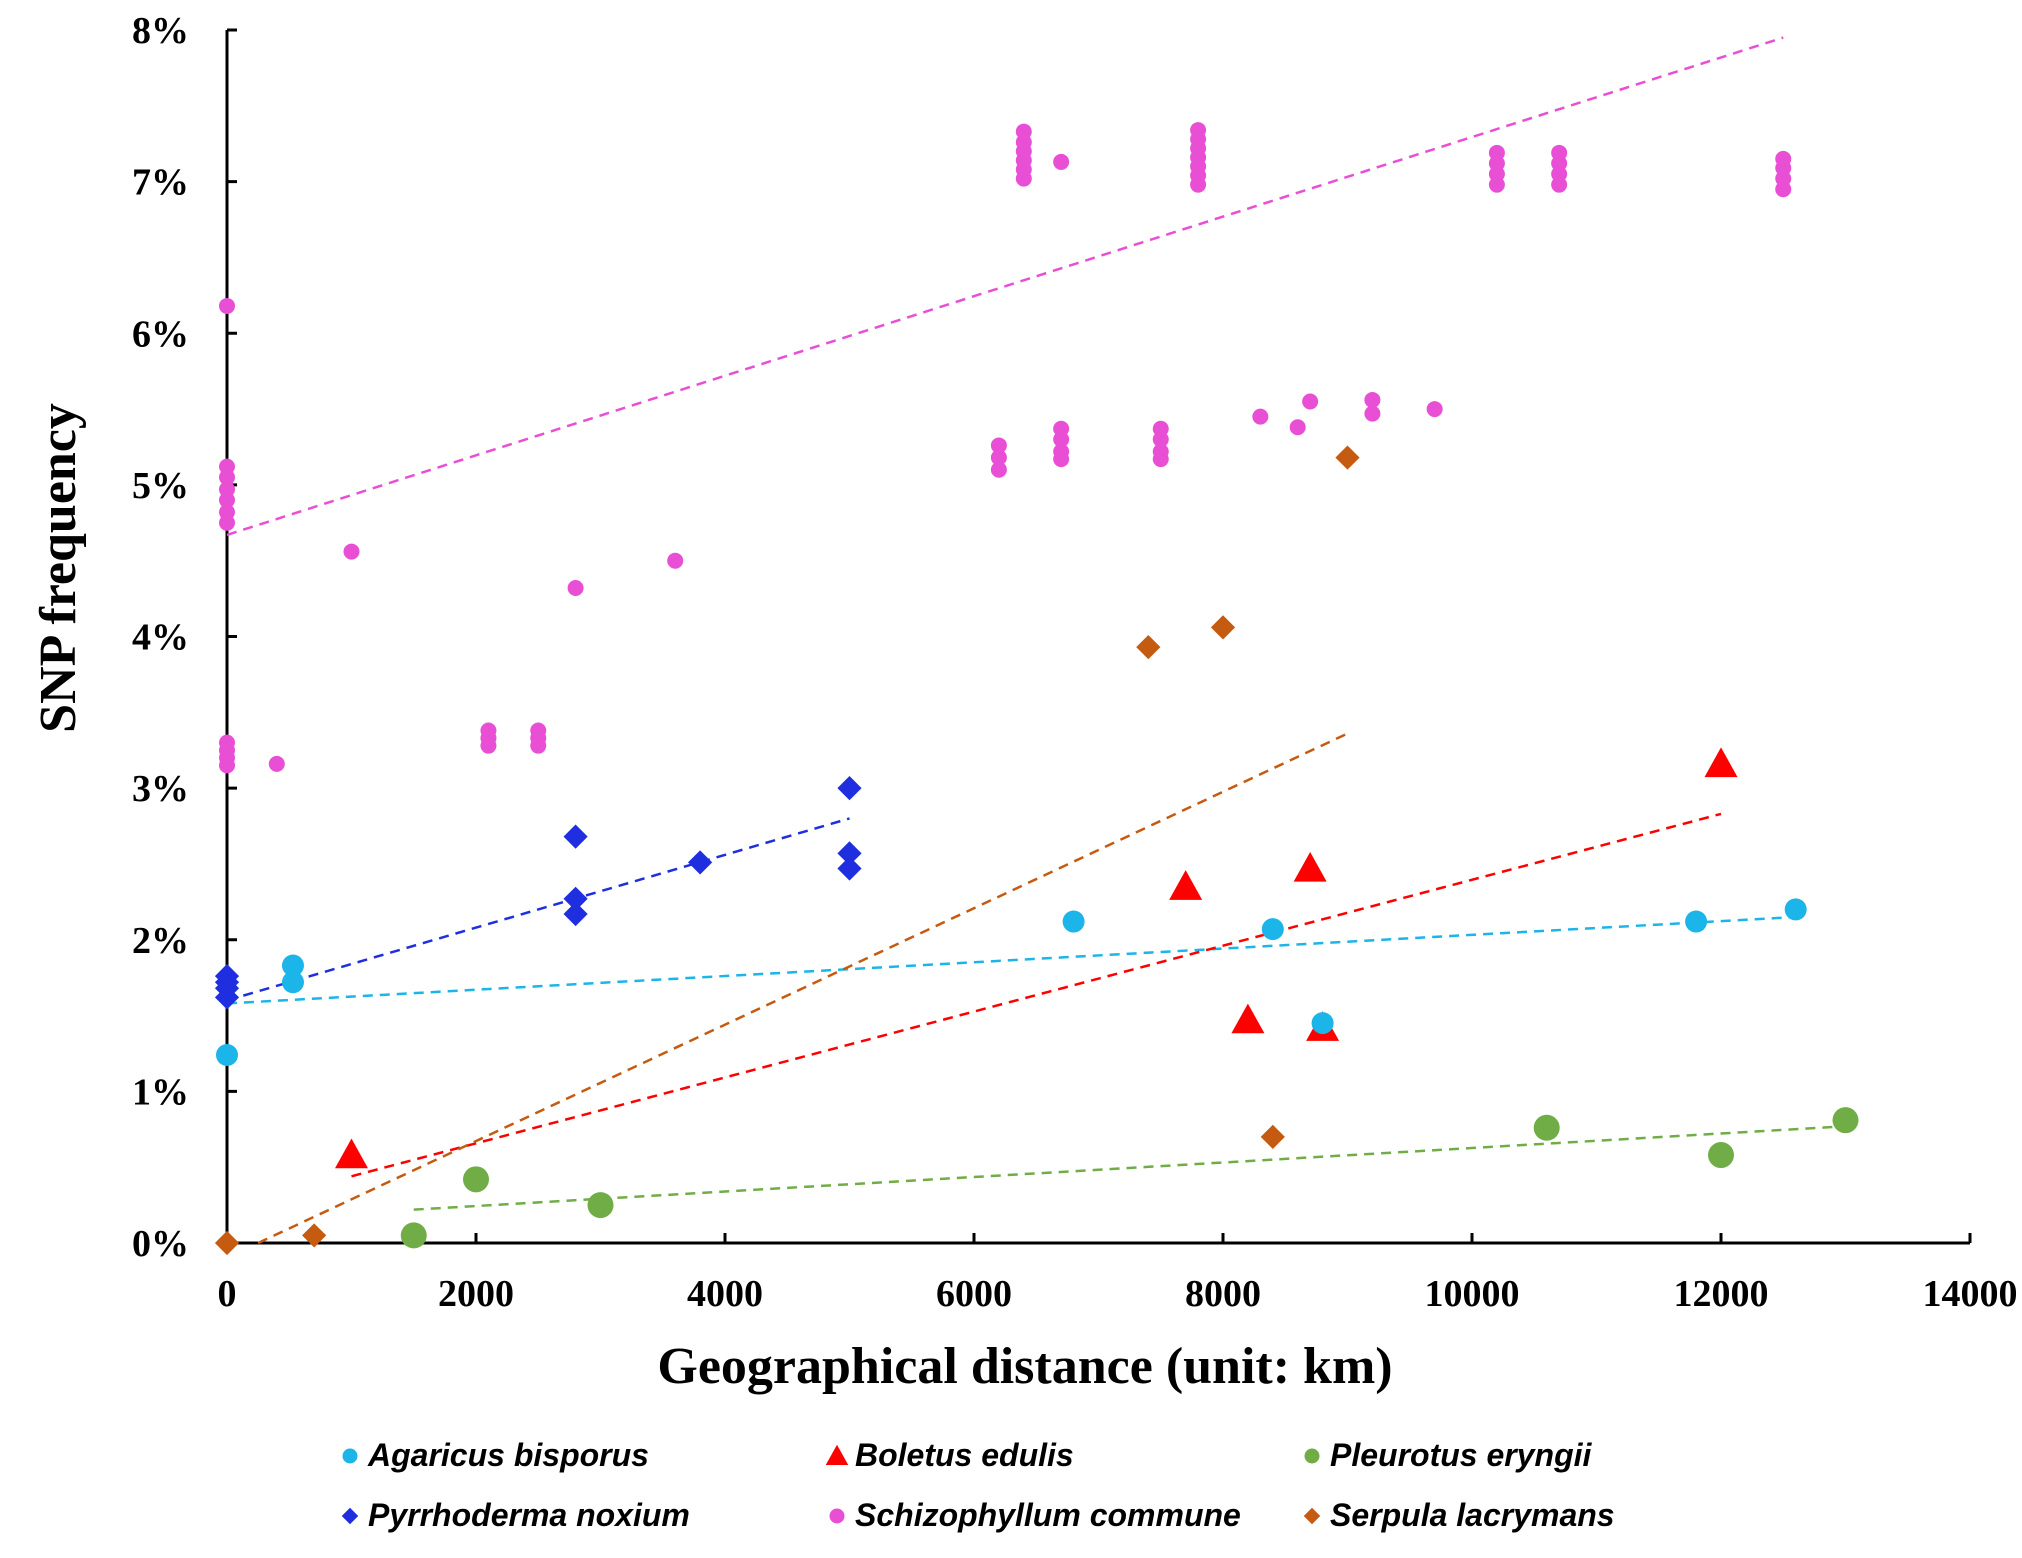  What do you see at coordinates (160, 941) in the screenshot?
I see `y-tick-label: 2%` at bounding box center [160, 941].